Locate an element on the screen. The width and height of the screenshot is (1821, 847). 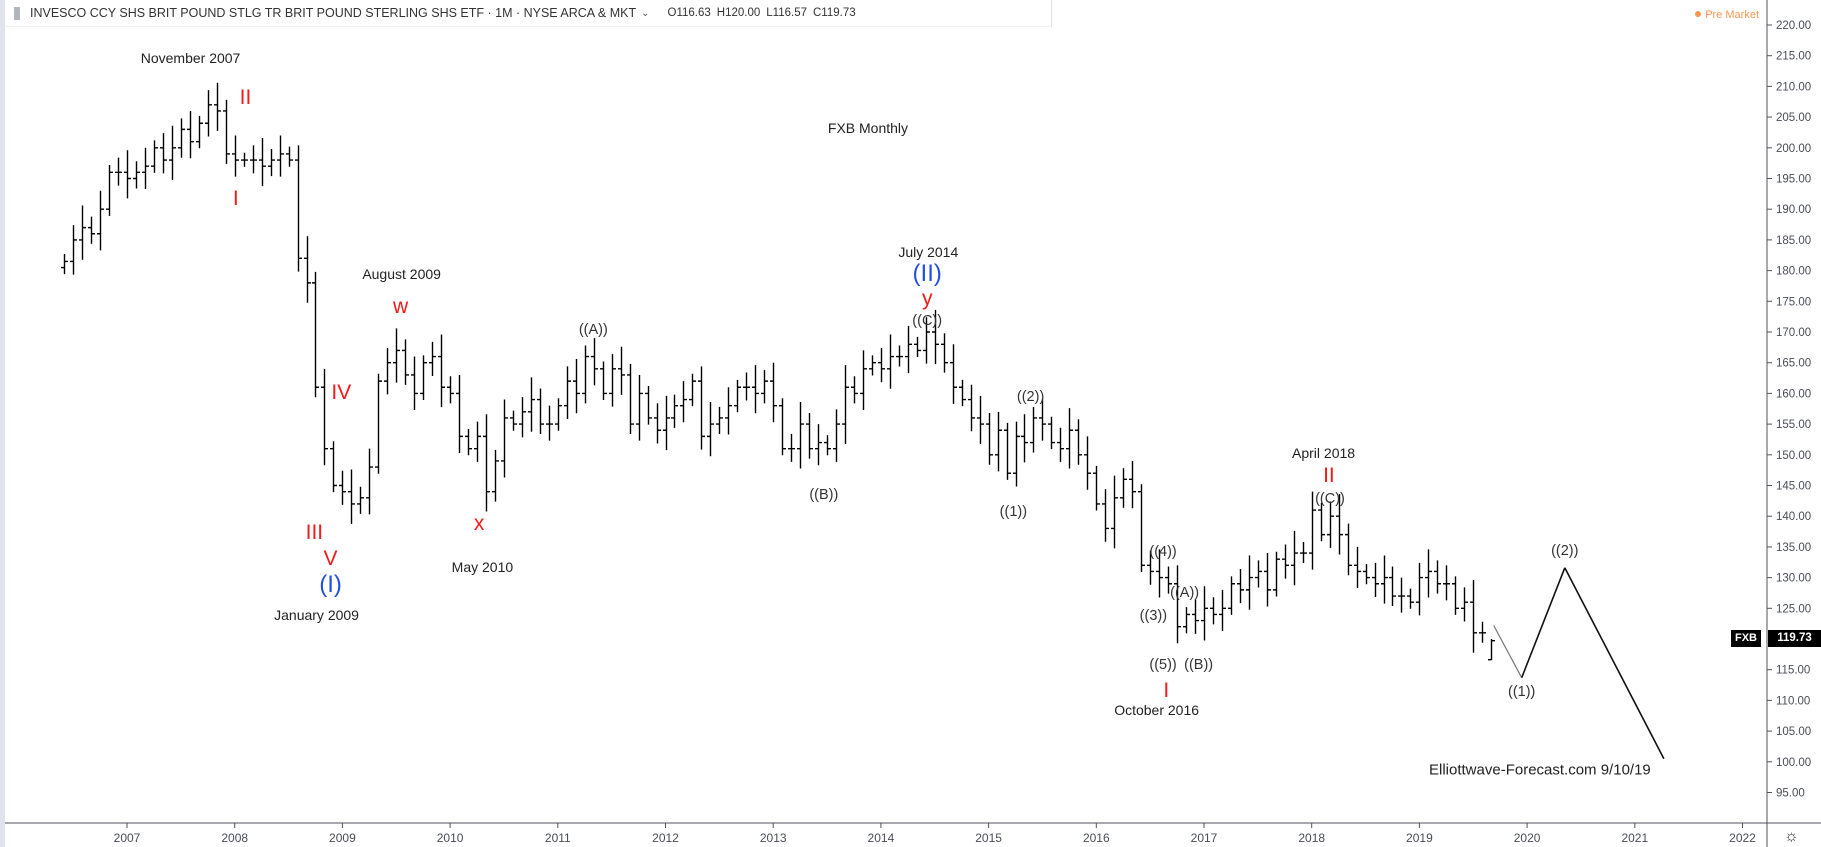
price-tick-label: 95.00 is located at coordinates (1790, 794).